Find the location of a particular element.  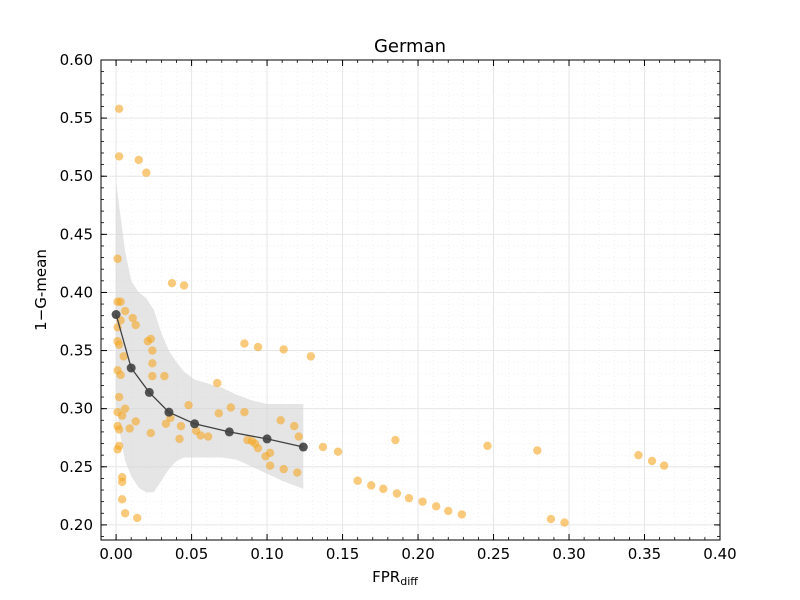

y-tick-label: 0.55 is located at coordinates (76, 118).